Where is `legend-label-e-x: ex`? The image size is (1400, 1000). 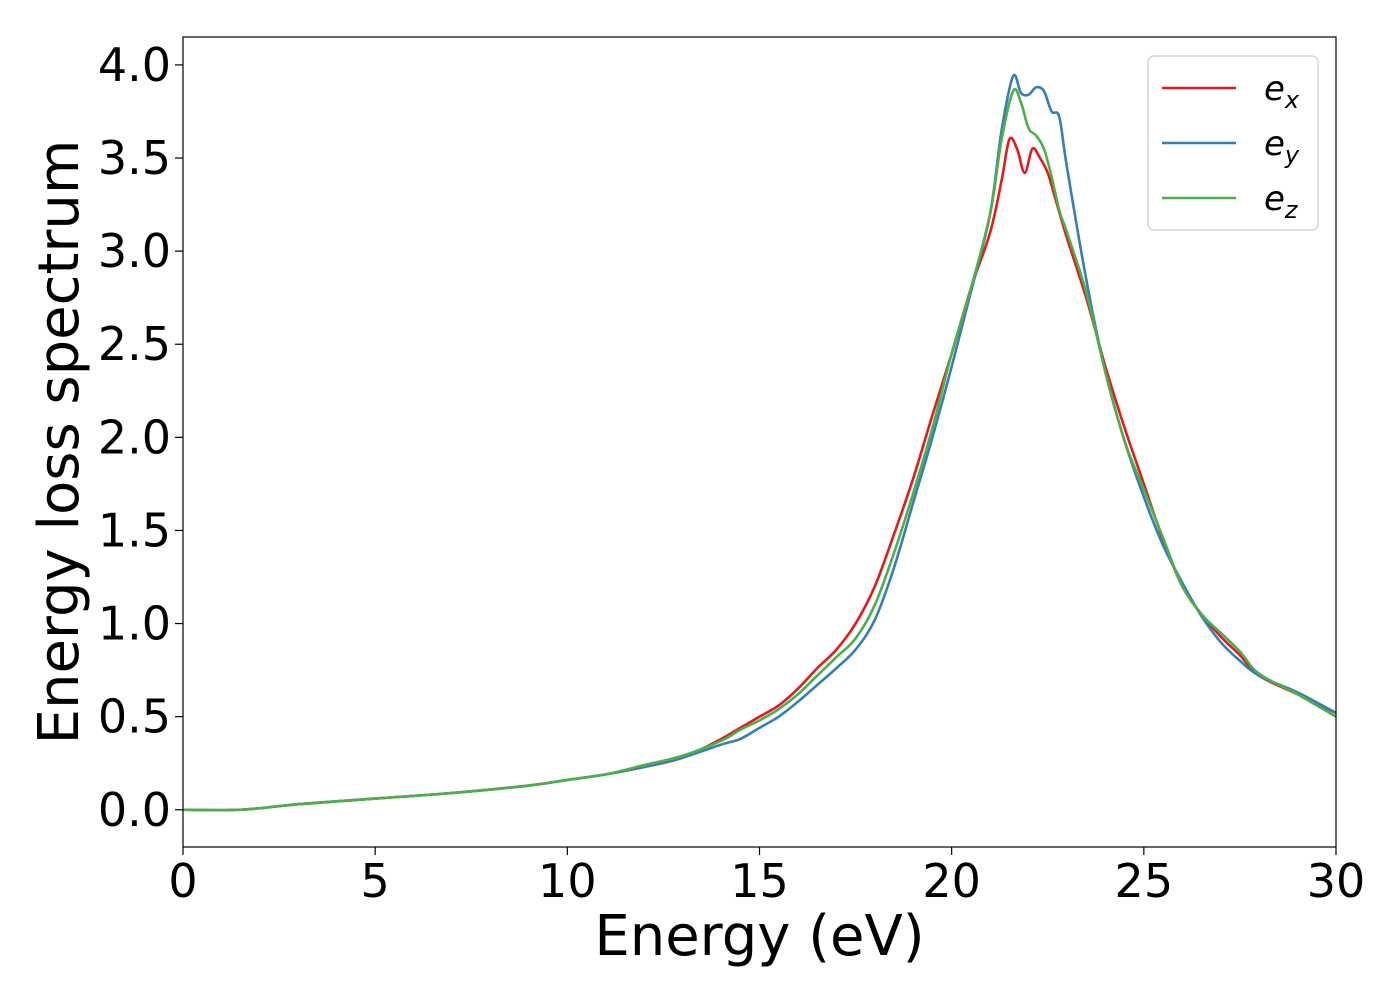 legend-label-e-x: ex is located at coordinates (1282, 91).